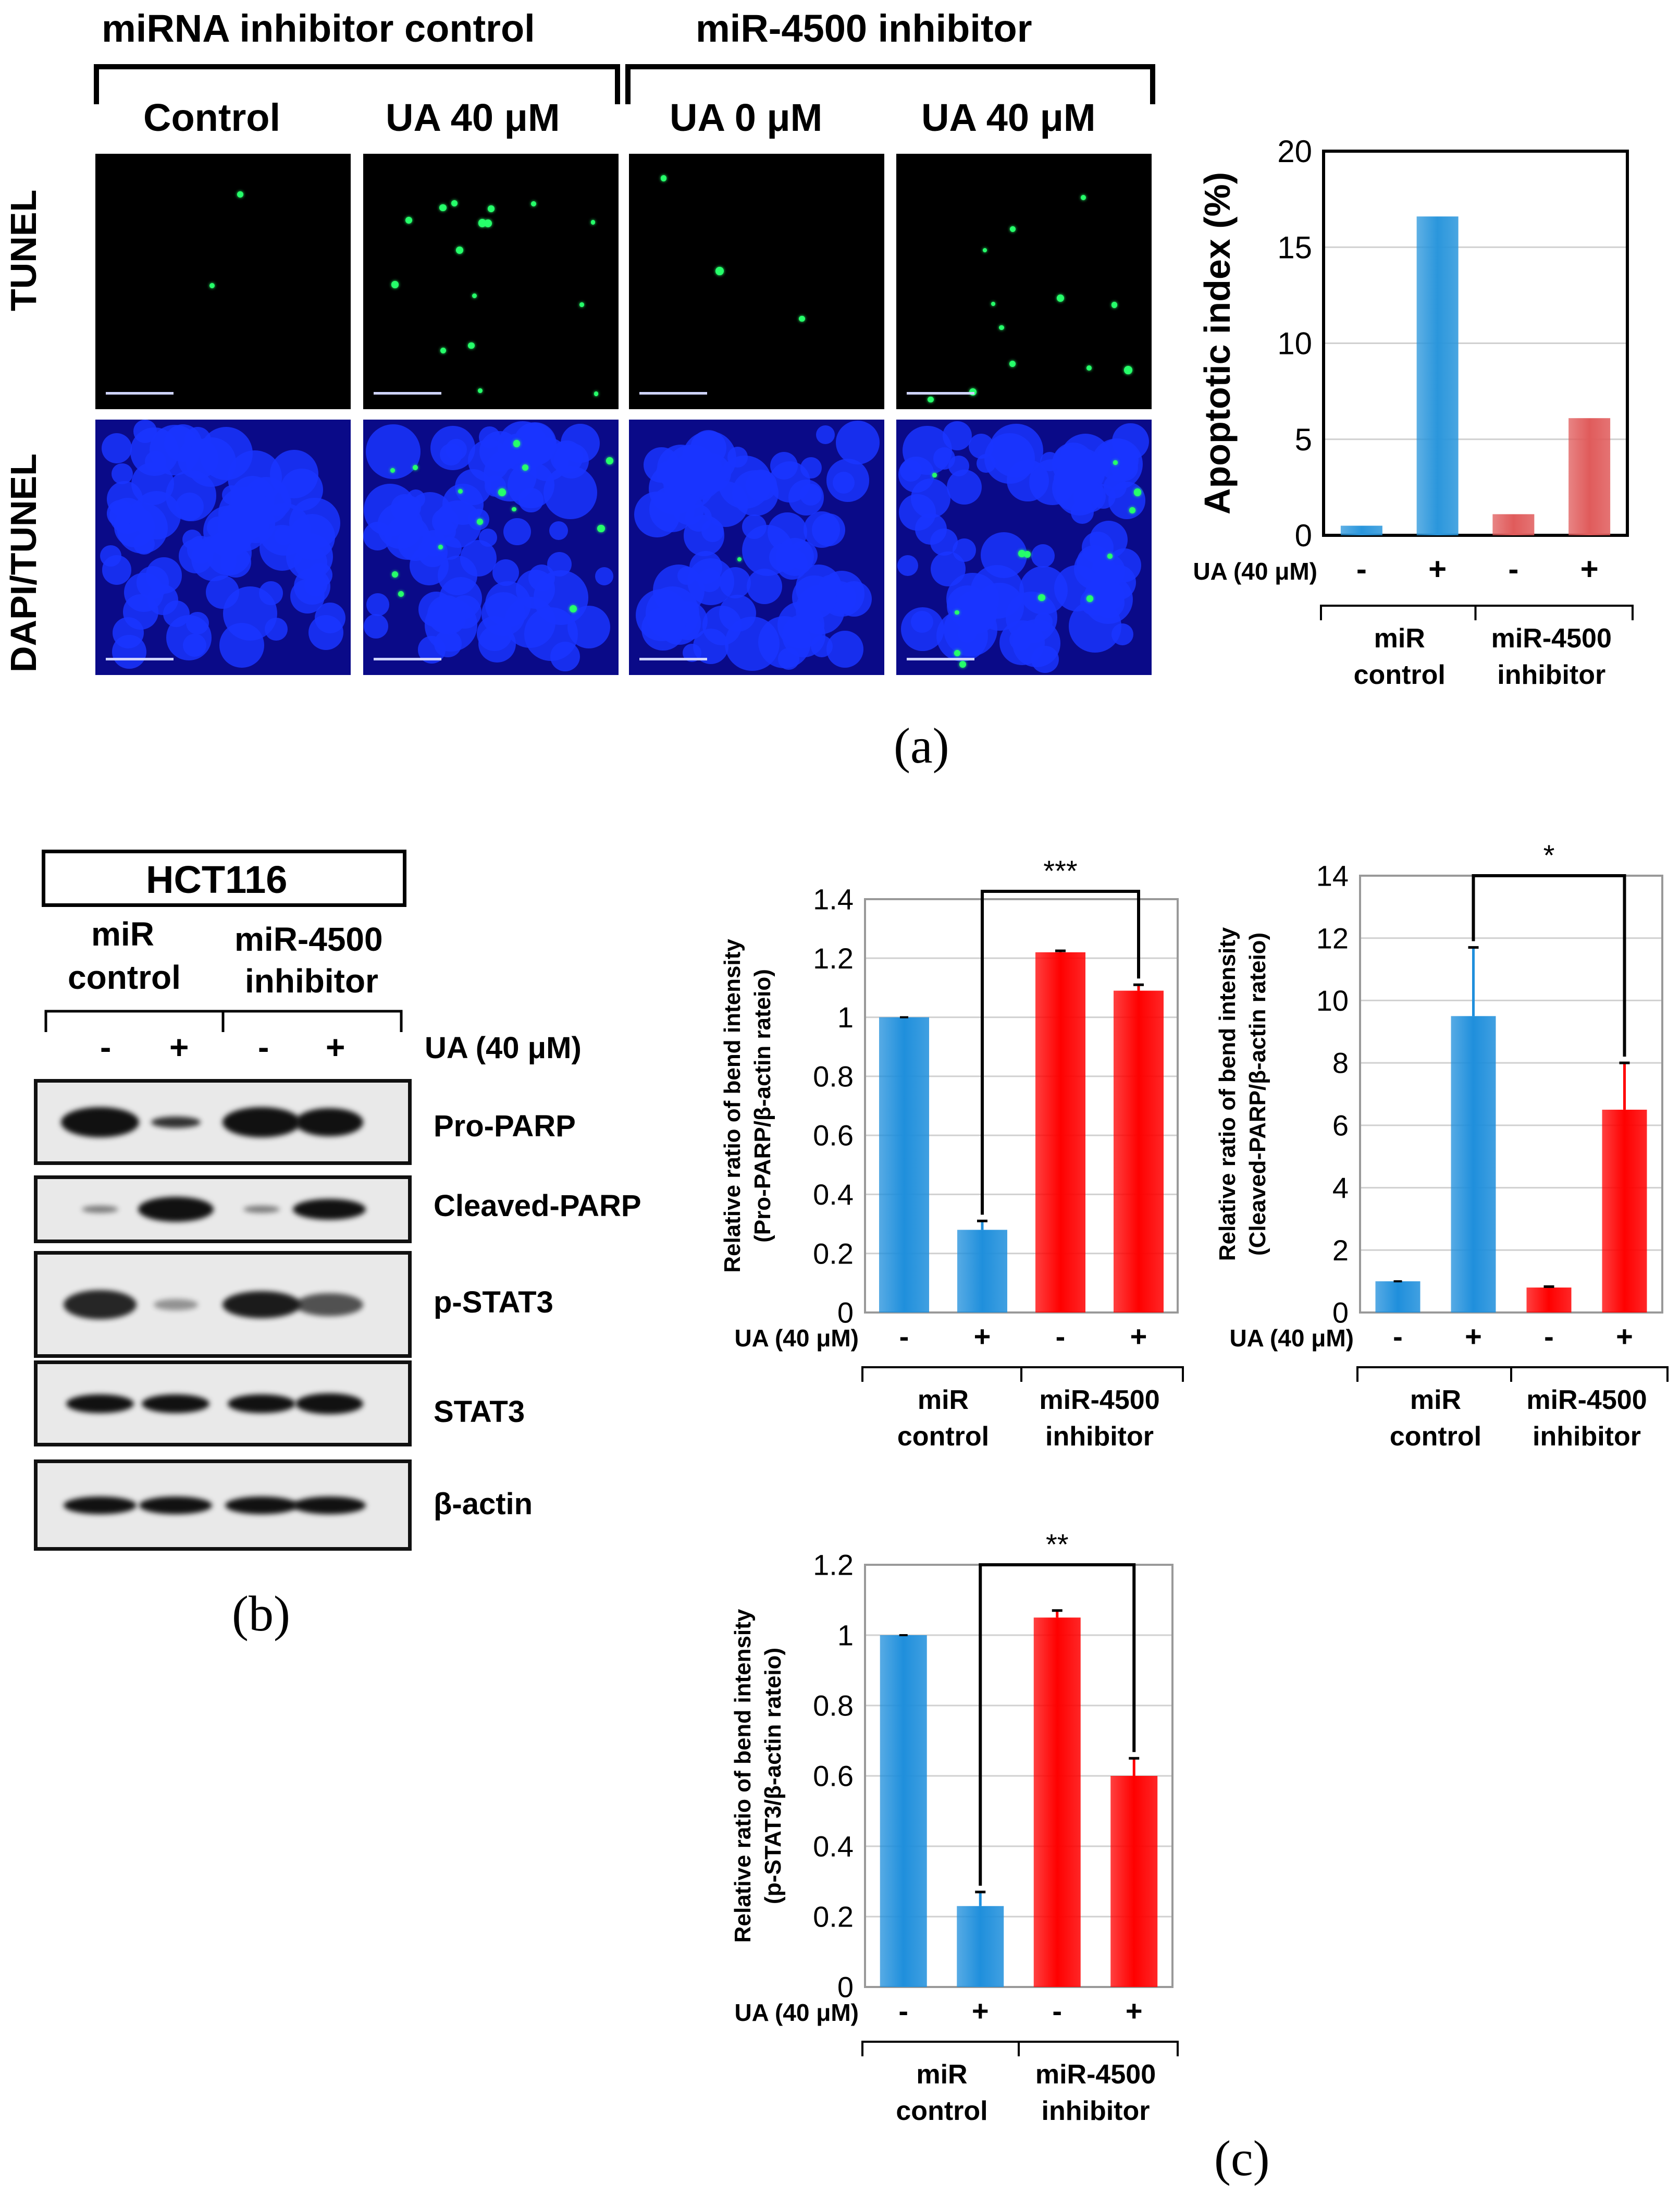 This screenshot has width=1680, height=2208. I want to click on significance-label: *, so click(1549, 855).